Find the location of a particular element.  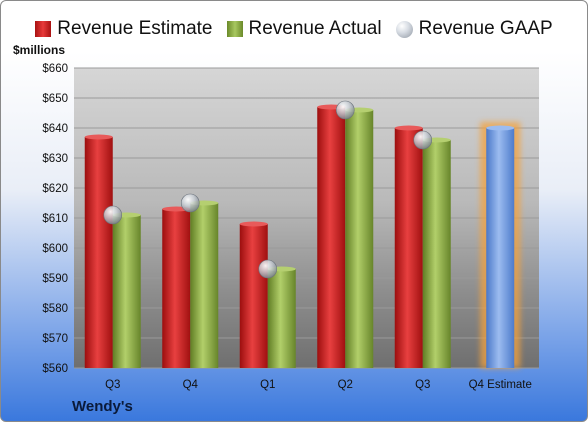

y-tick-label: $570 is located at coordinates (55, 339).